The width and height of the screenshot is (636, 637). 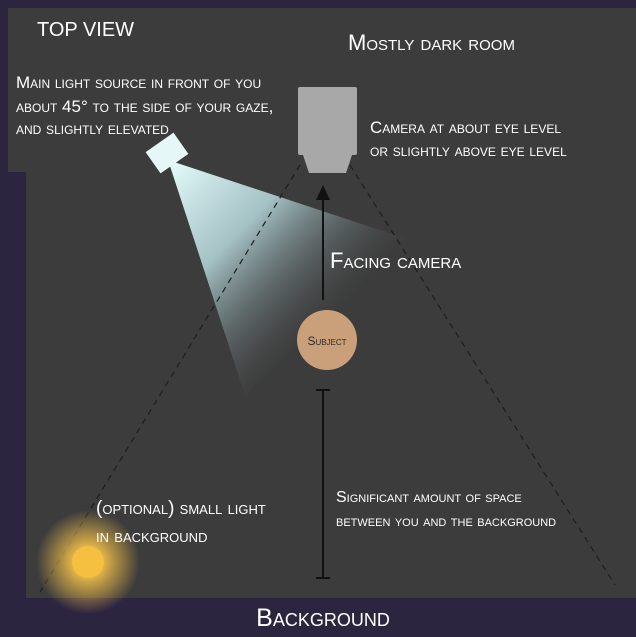 What do you see at coordinates (289, 277) in the screenshot?
I see `light-cone` at bounding box center [289, 277].